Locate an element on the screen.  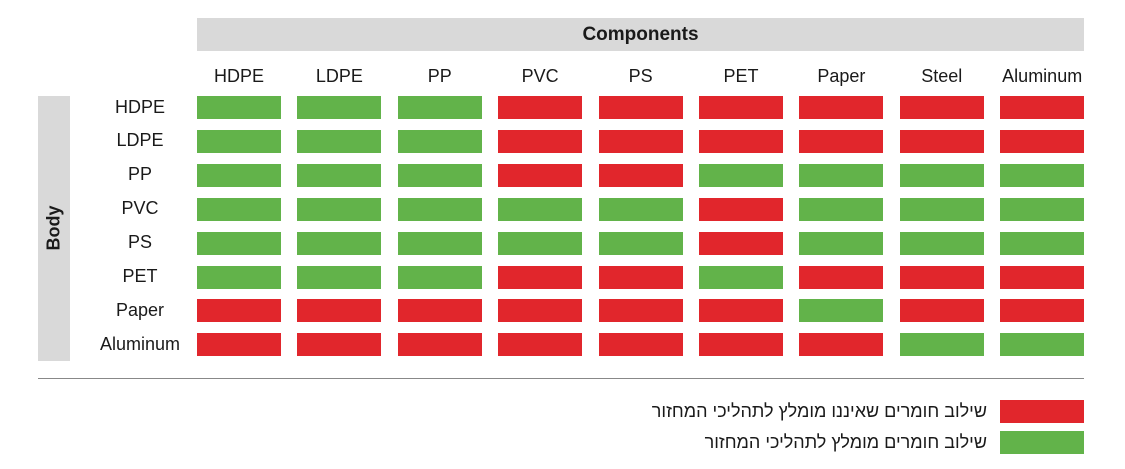
column-label-hdpe: HDPE is located at coordinates (238, 76).